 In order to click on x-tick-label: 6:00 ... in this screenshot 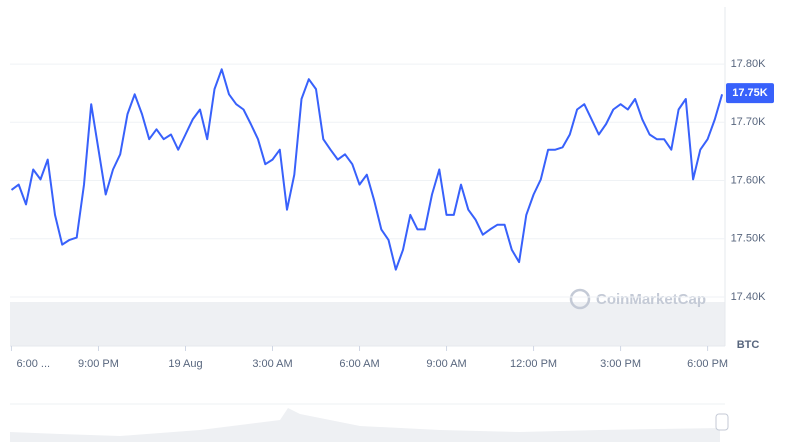, I will do `click(33, 364)`.